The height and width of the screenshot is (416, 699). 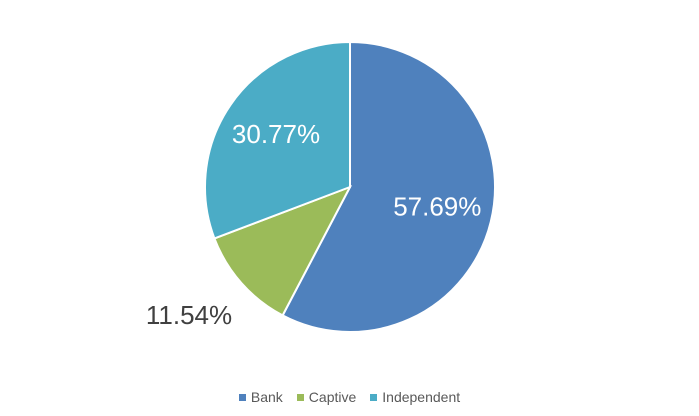 I want to click on chart-legend: Bank Captive Independent, so click(x=349, y=397).